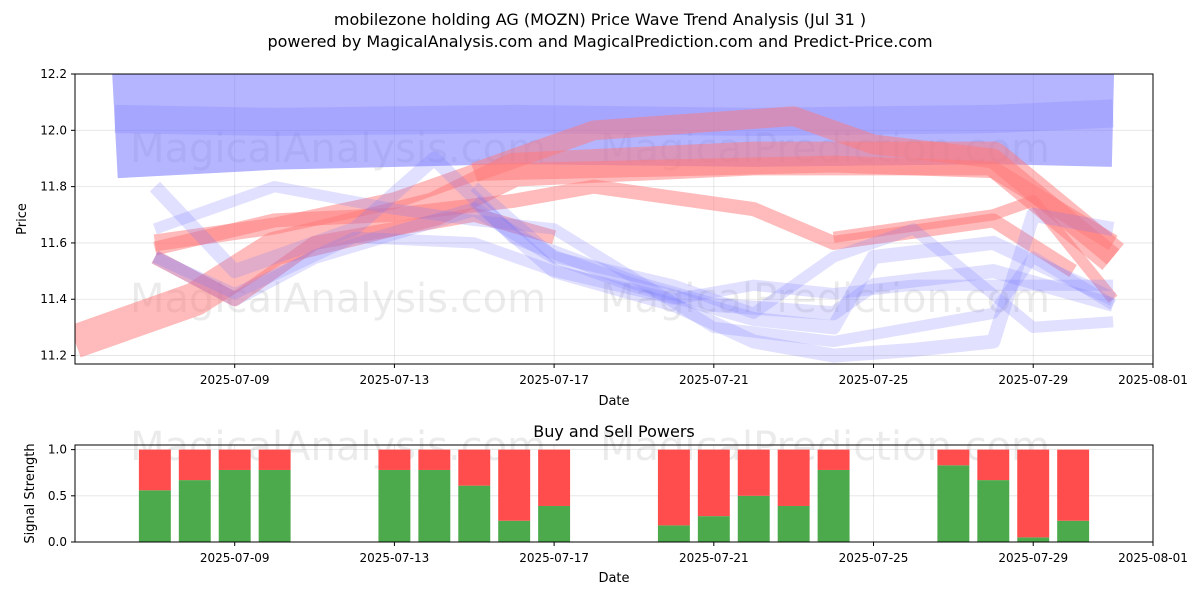 The width and height of the screenshot is (1200, 600). What do you see at coordinates (53, 356) in the screenshot?
I see `y-tick-label: 11.2` at bounding box center [53, 356].